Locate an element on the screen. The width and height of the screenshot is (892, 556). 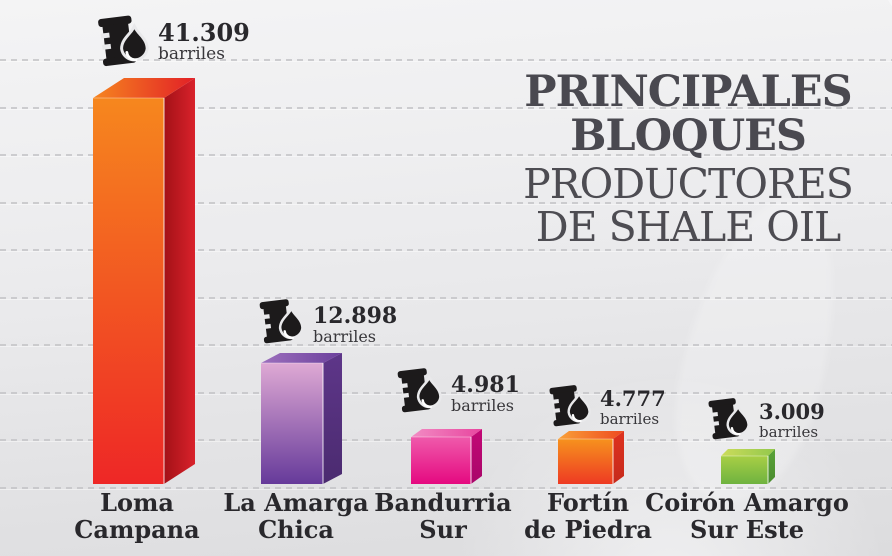
title-line-2: BLOQUES is located at coordinates (688, 136).